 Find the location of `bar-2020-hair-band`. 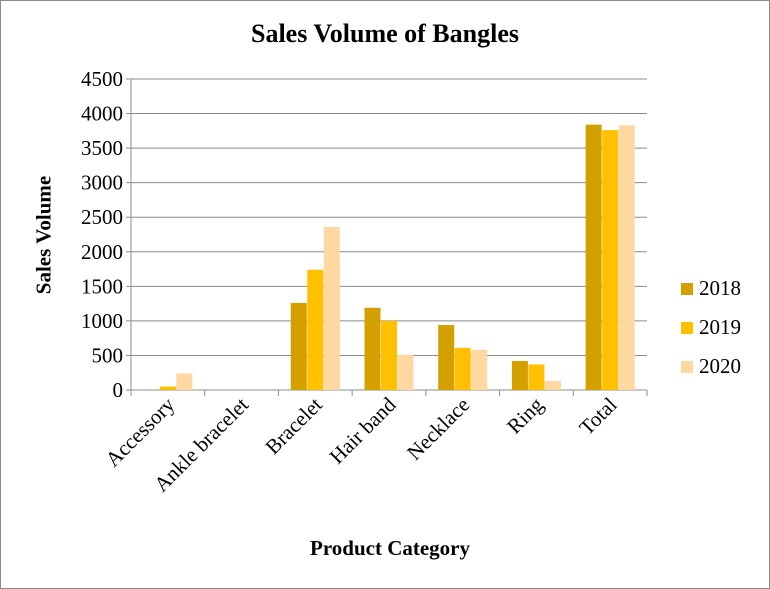

bar-2020-hair-band is located at coordinates (405, 372).